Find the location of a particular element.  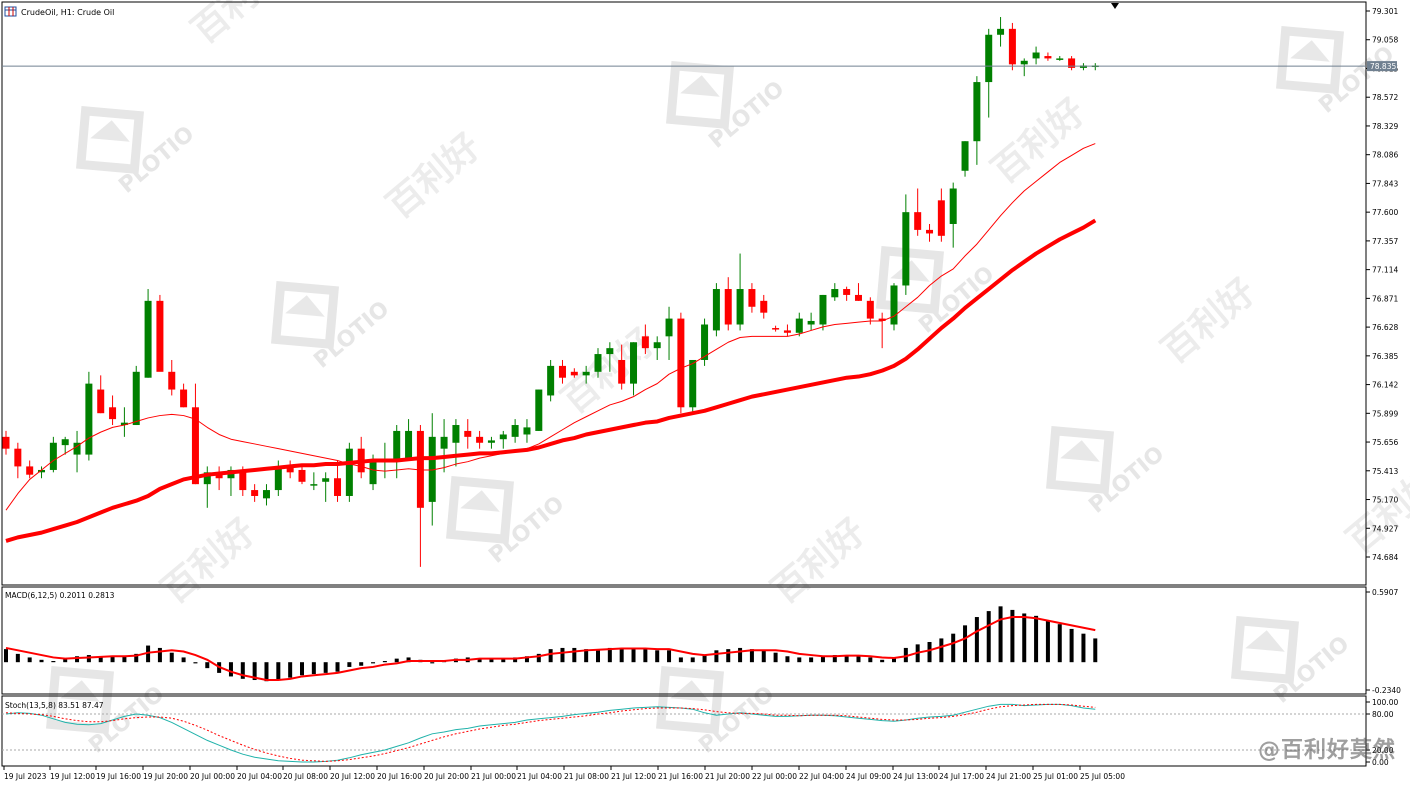

price-tick-label: 77.114 is located at coordinates (1385, 270).